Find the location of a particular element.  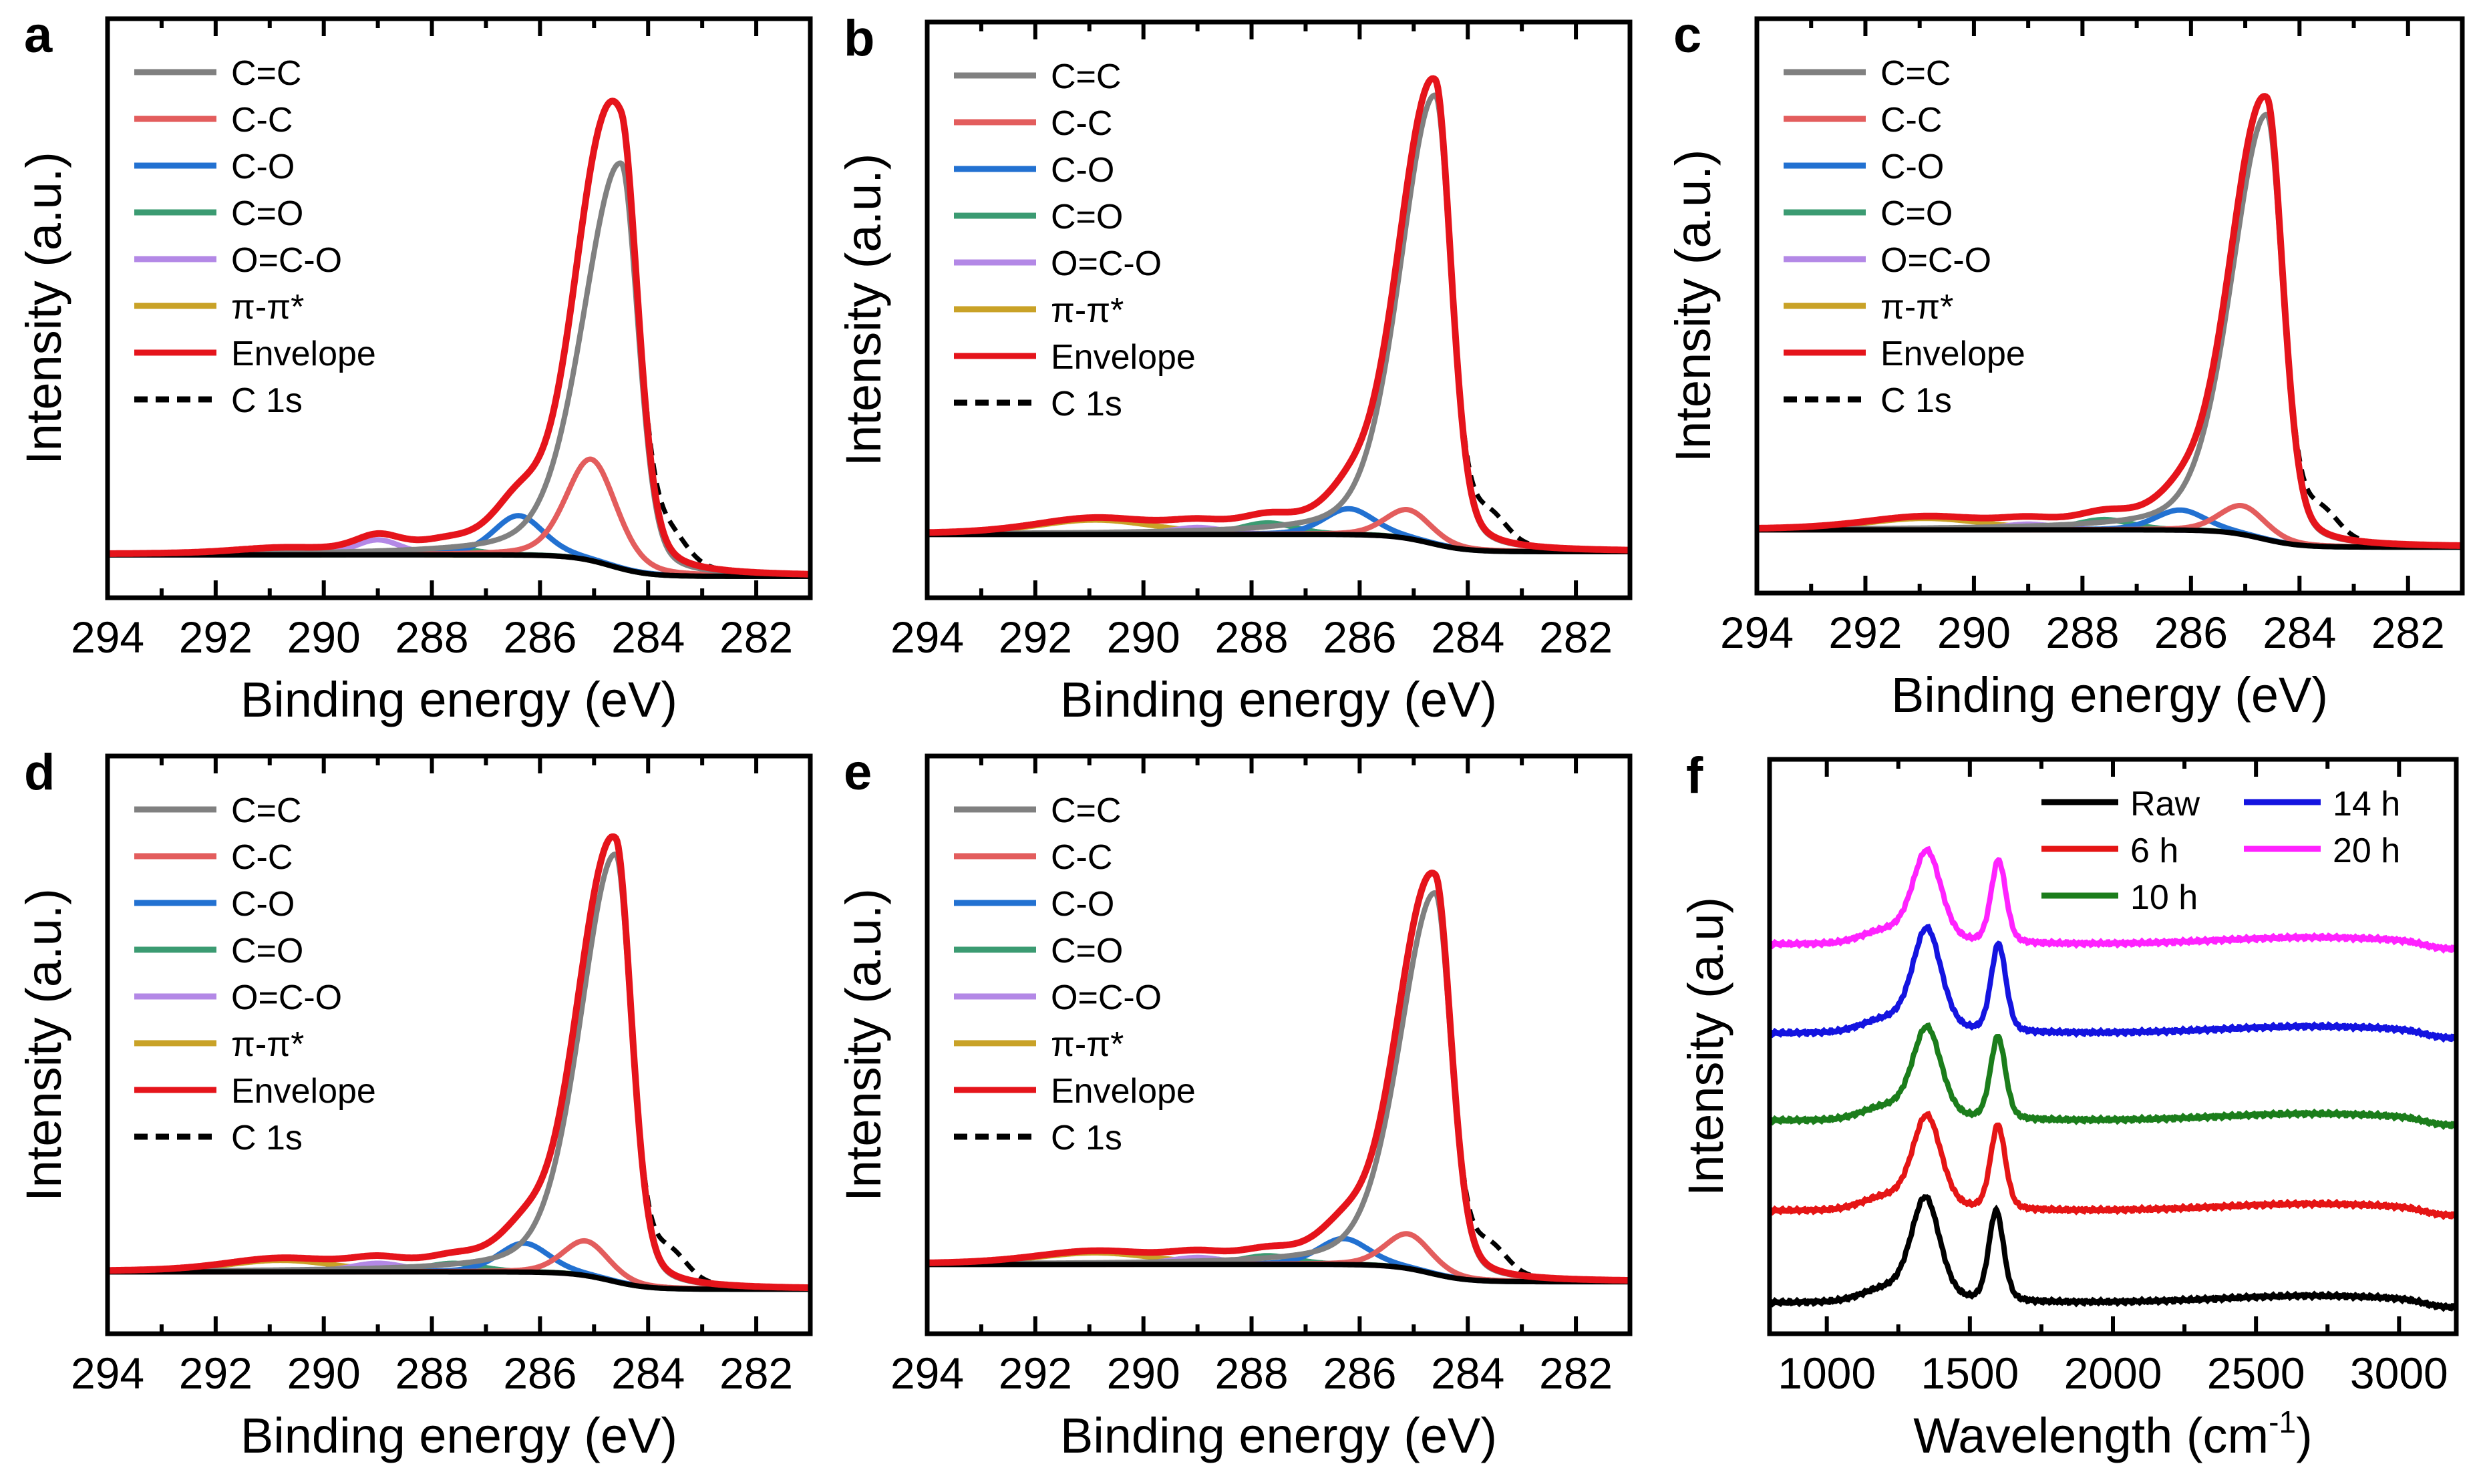

panel-label: c is located at coordinates (1687, 35).